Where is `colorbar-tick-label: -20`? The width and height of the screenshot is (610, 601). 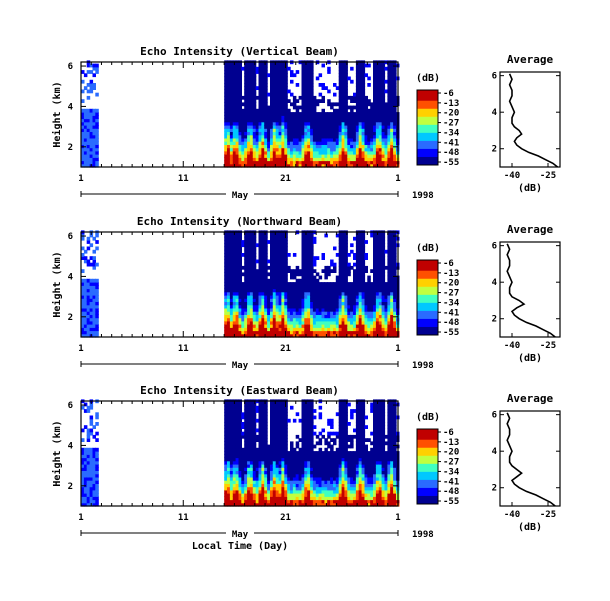
colorbar-tick-label: -20 is located at coordinates (451, 114).